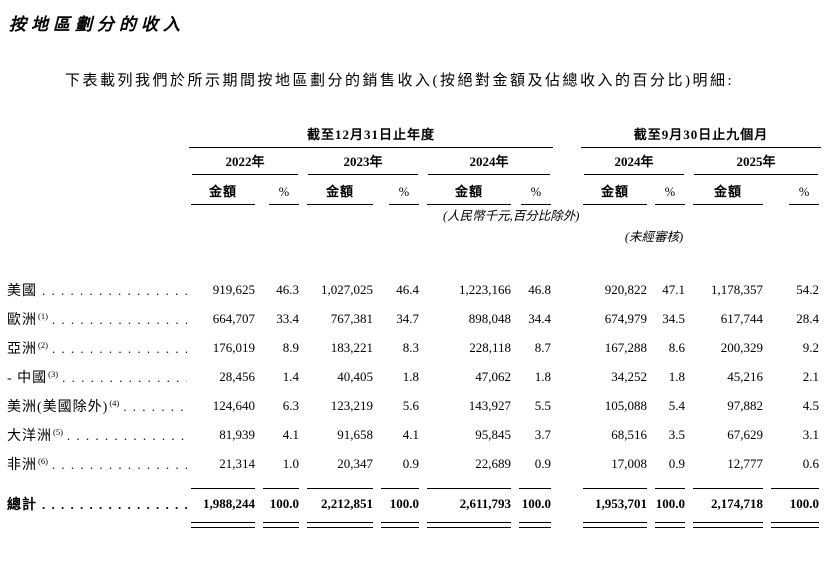  I want to click on unaudited-note: (未經審核), so click(654, 237).